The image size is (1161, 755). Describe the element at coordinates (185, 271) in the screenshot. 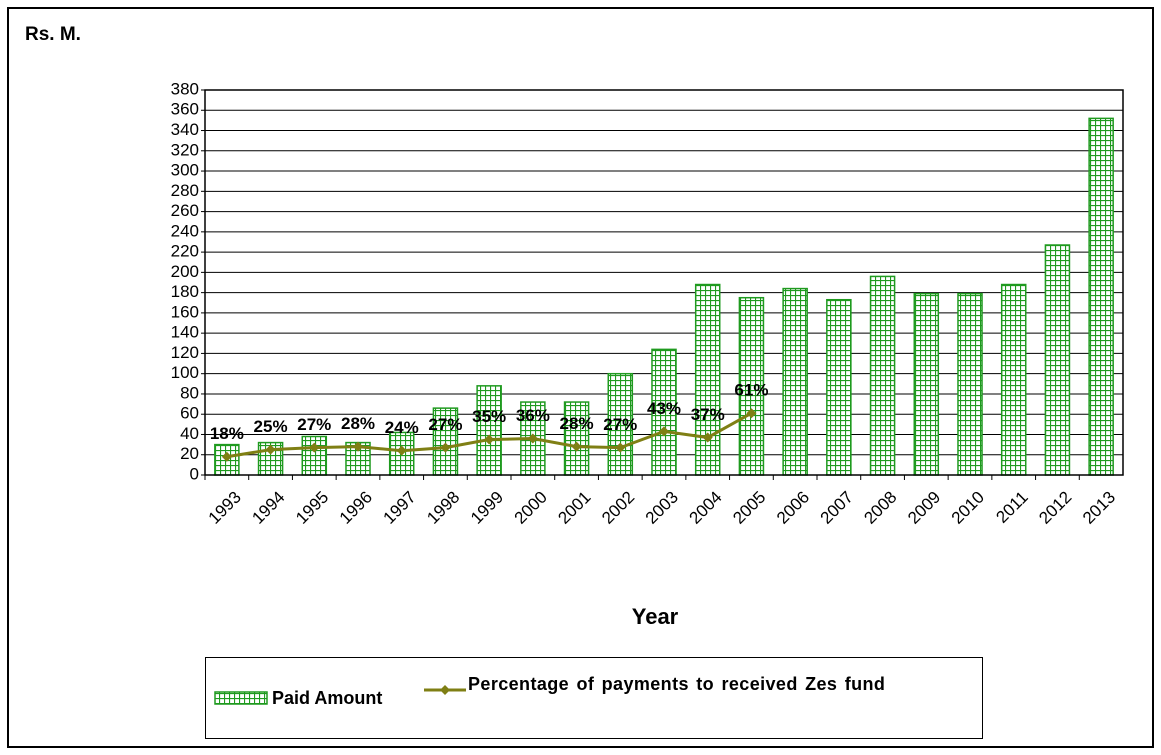

I see `y-tick-label: 200` at that location.